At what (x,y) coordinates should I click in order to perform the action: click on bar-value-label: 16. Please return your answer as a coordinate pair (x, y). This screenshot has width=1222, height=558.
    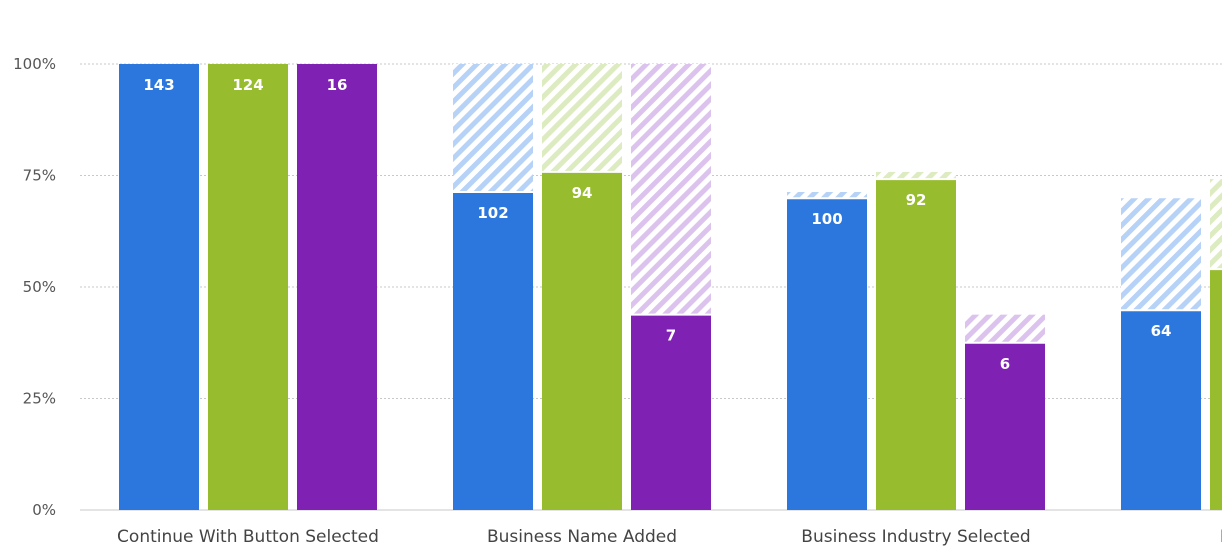
    Looking at the image, I should click on (337, 85).